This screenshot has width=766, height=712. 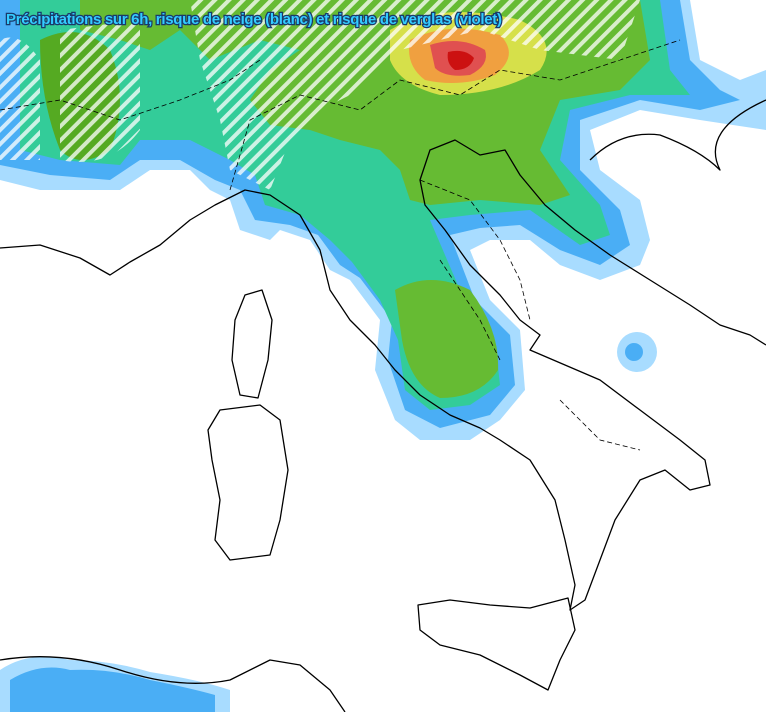 What do you see at coordinates (496, 644) in the screenshot?
I see `sicily` at bounding box center [496, 644].